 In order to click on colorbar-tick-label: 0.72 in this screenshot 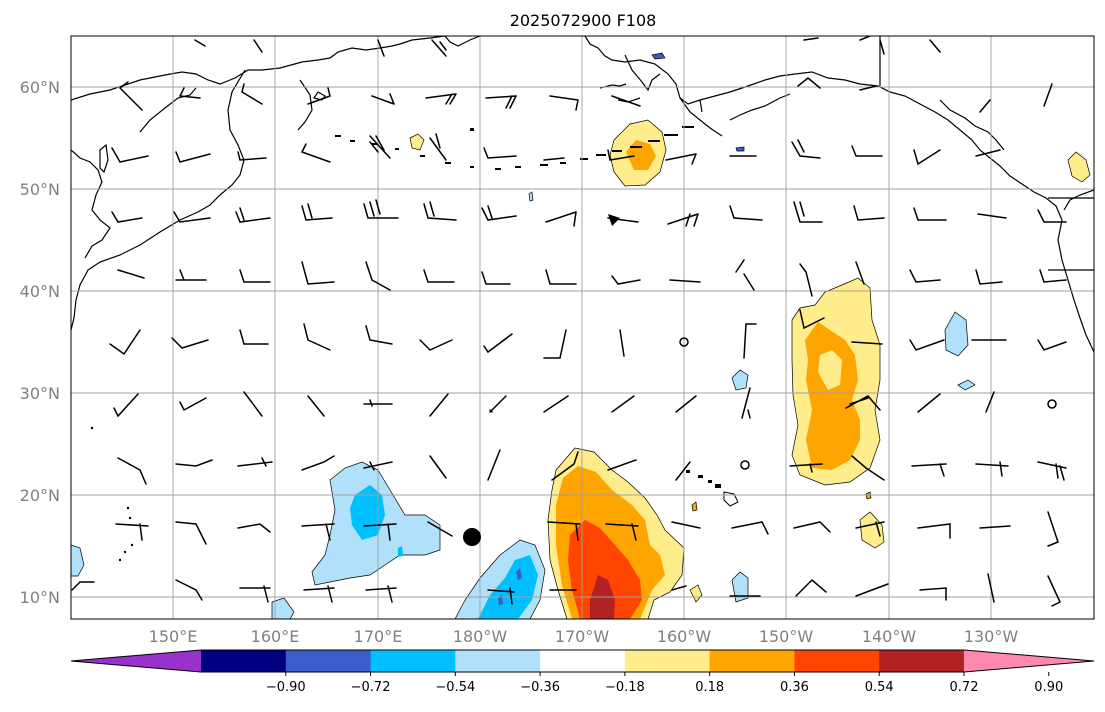, I will do `click(964, 687)`.